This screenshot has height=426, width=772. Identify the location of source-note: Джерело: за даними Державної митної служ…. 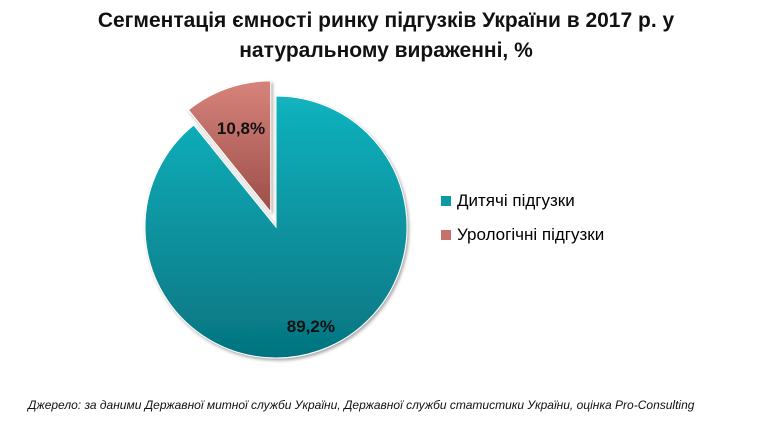
(361, 405).